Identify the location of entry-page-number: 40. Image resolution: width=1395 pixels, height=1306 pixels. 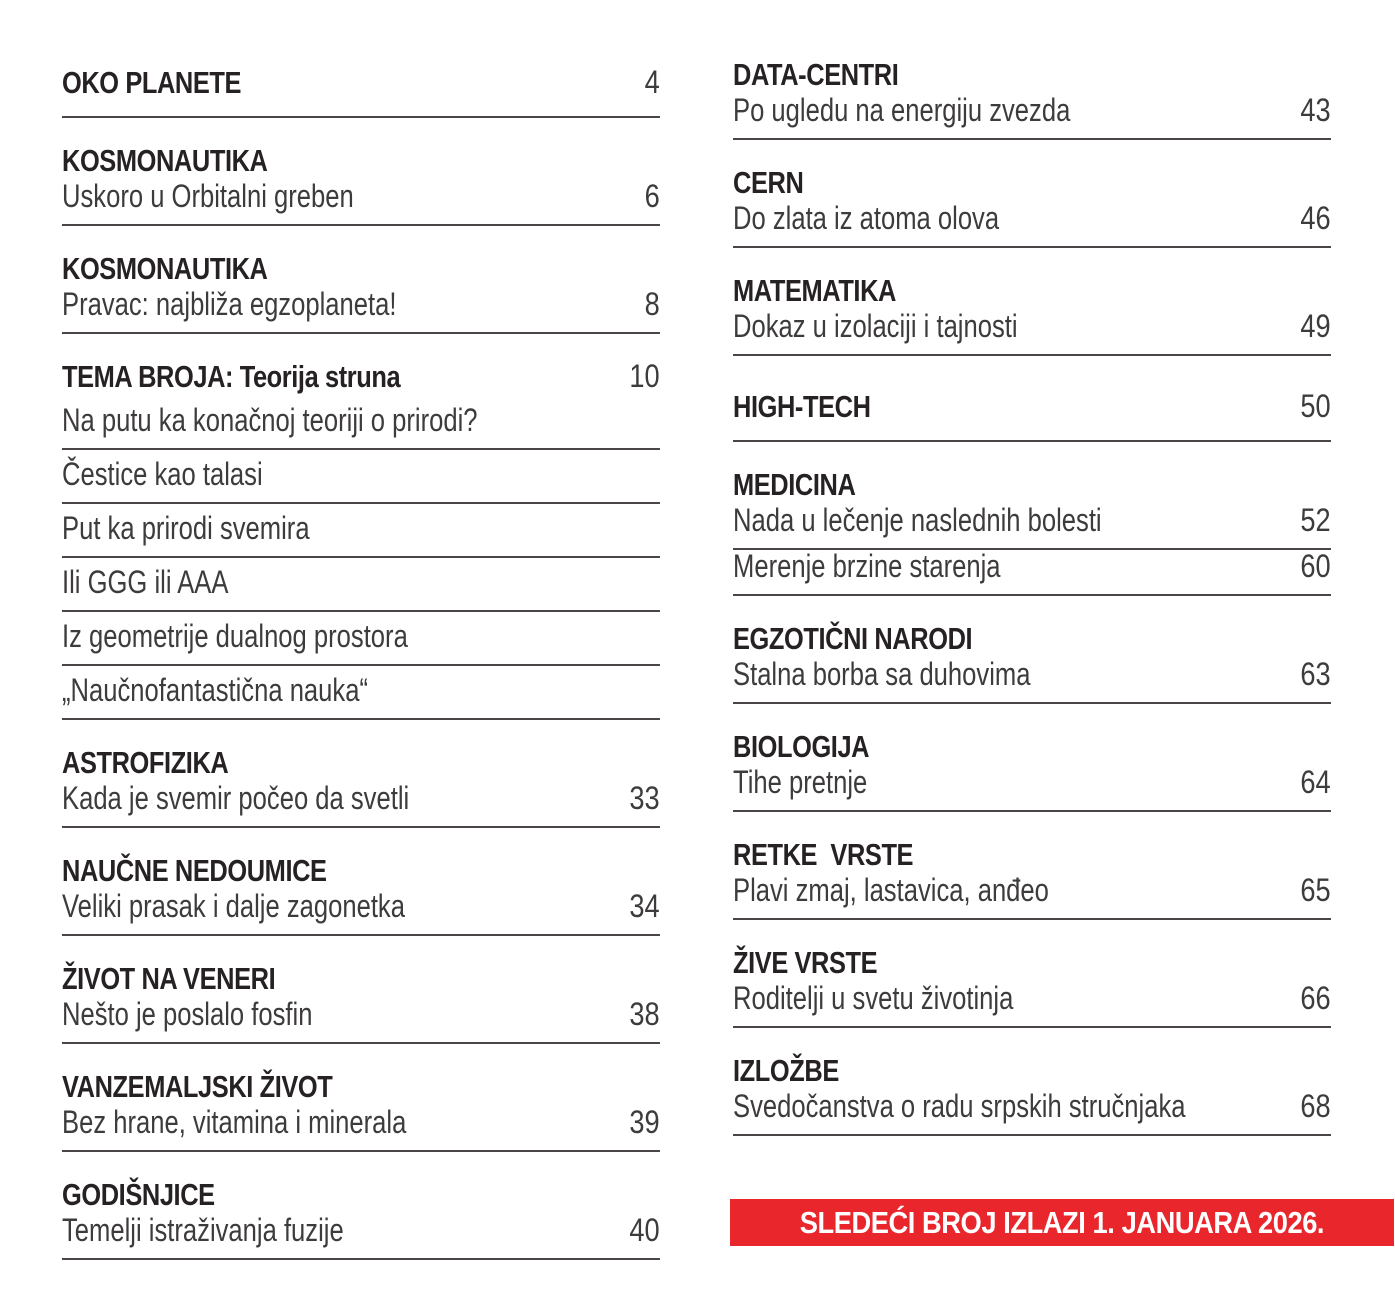
(644, 1230).